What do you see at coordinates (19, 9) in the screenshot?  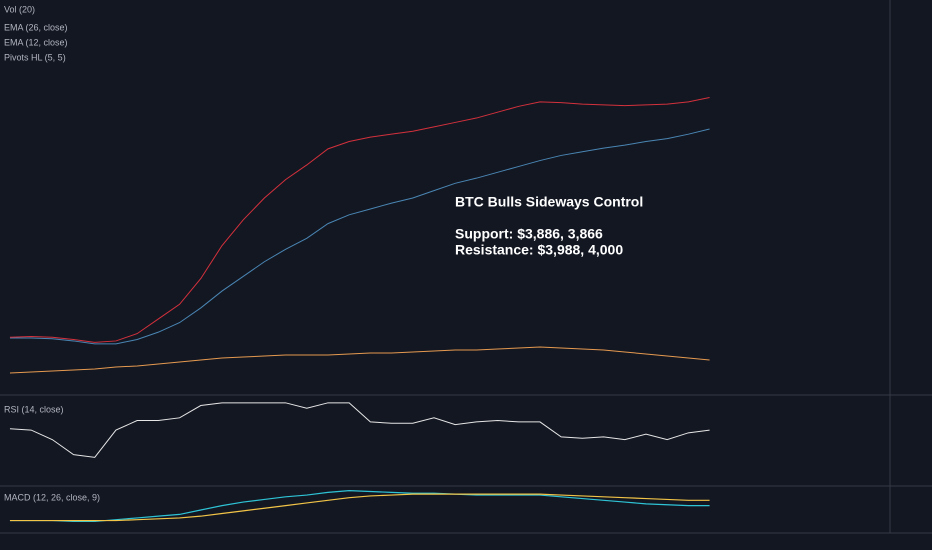 I see `legend-volume: Vol (20)` at bounding box center [19, 9].